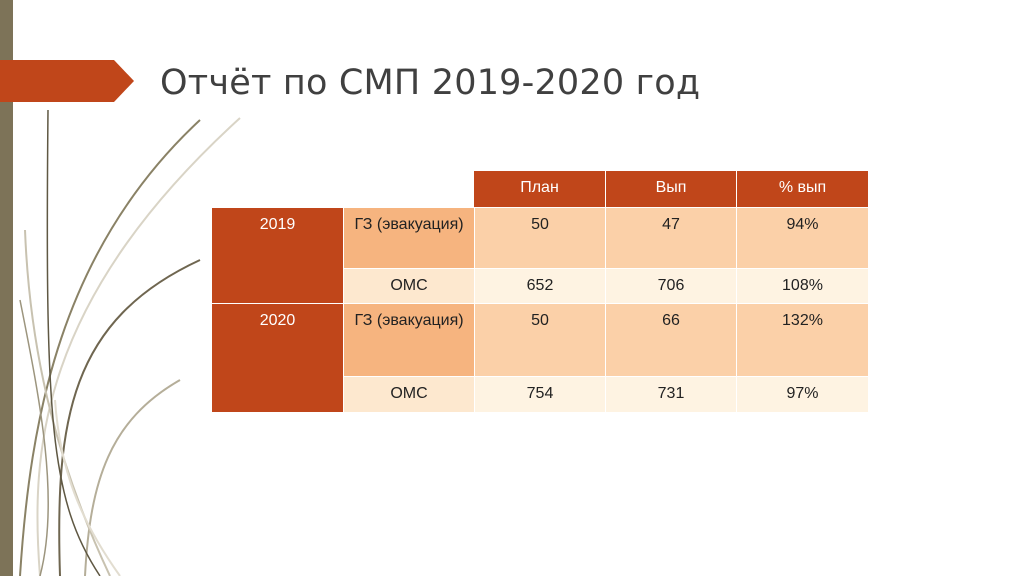 The height and width of the screenshot is (576, 1024). Describe the element at coordinates (670, 285) in the screenshot. I see `done-value: 706` at that location.